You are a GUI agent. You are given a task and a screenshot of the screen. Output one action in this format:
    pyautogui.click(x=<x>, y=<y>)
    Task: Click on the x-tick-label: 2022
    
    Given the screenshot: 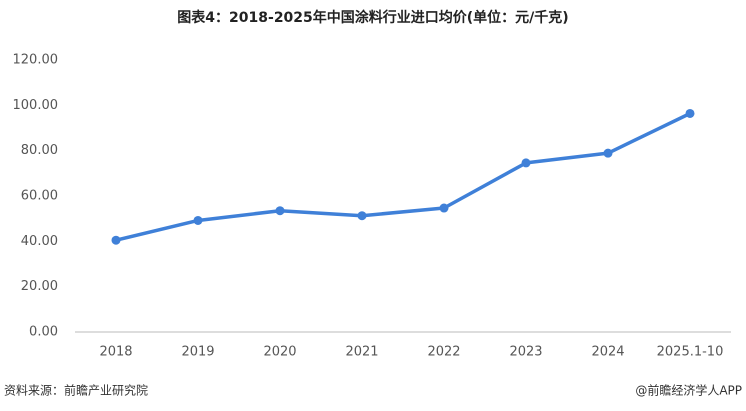 What is the action you would take?
    pyautogui.click(x=443, y=352)
    